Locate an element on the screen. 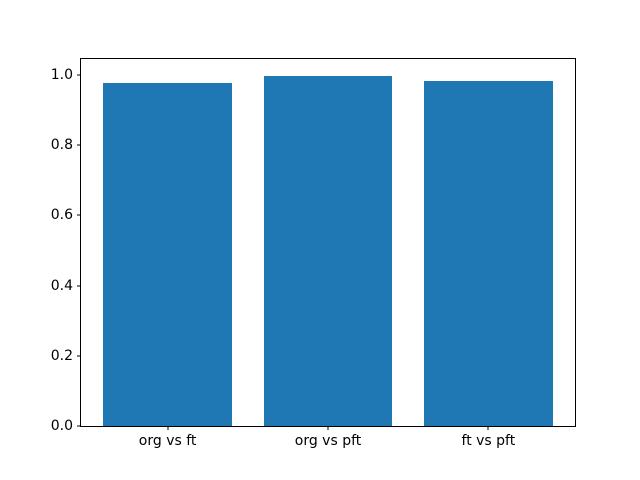 Image resolution: width=640 pixels, height=480 pixels. y-tick-label: 0.6 is located at coordinates (61, 215).